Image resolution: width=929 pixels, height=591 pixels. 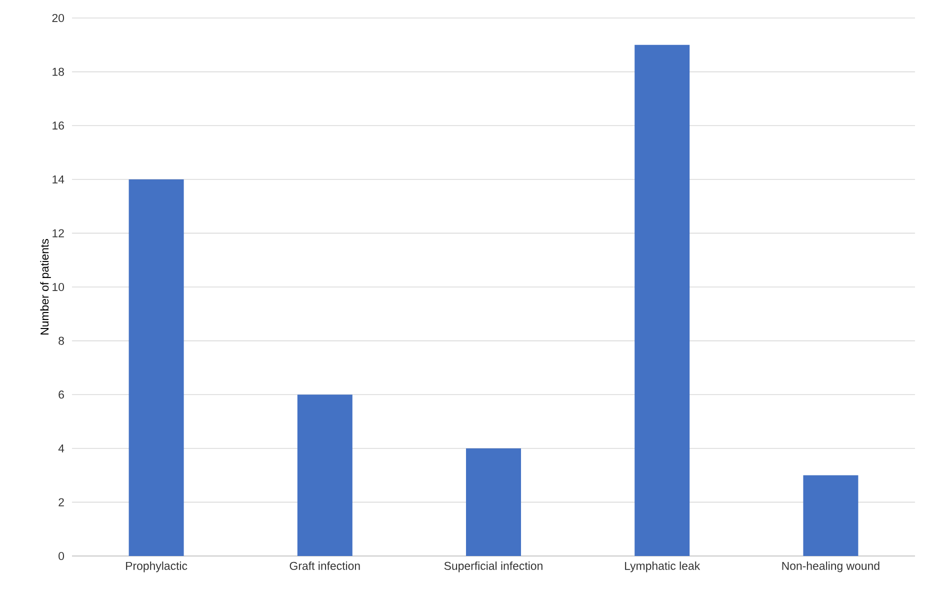 What do you see at coordinates (831, 567) in the screenshot?
I see `x-tick-label: Non-healing wound` at bounding box center [831, 567].